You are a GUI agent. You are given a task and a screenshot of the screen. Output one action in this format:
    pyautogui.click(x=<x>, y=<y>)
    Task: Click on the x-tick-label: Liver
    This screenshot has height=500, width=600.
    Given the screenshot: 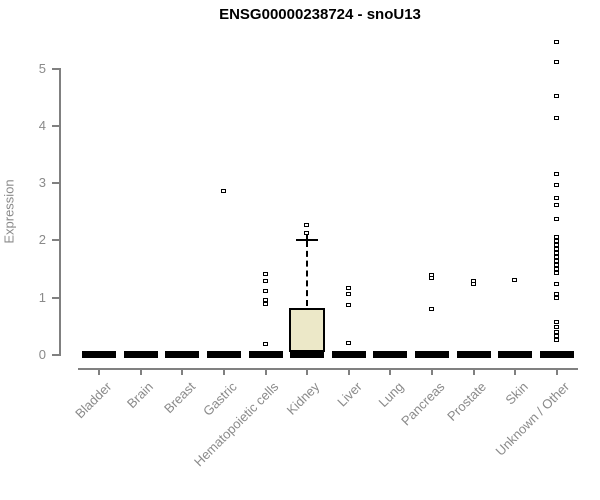 What is the action you would take?
    pyautogui.click(x=349, y=394)
    